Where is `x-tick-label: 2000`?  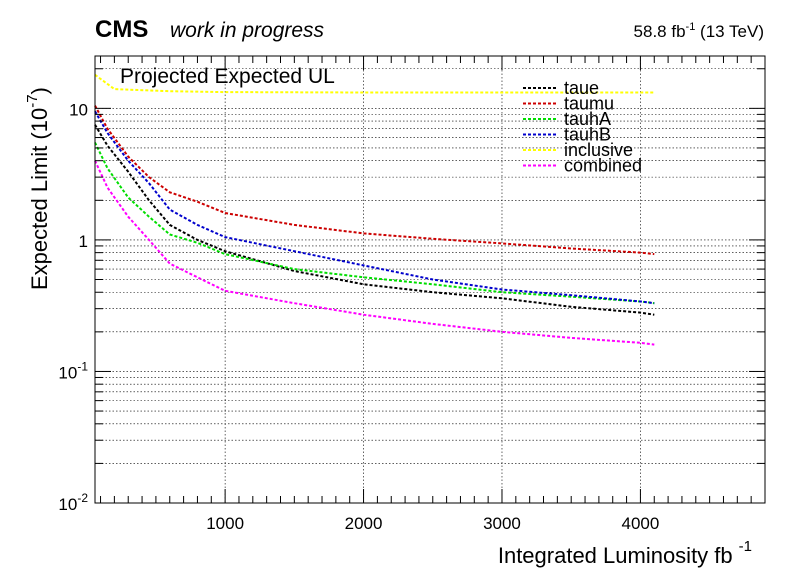 x-tick-label: 2000 is located at coordinates (364, 523).